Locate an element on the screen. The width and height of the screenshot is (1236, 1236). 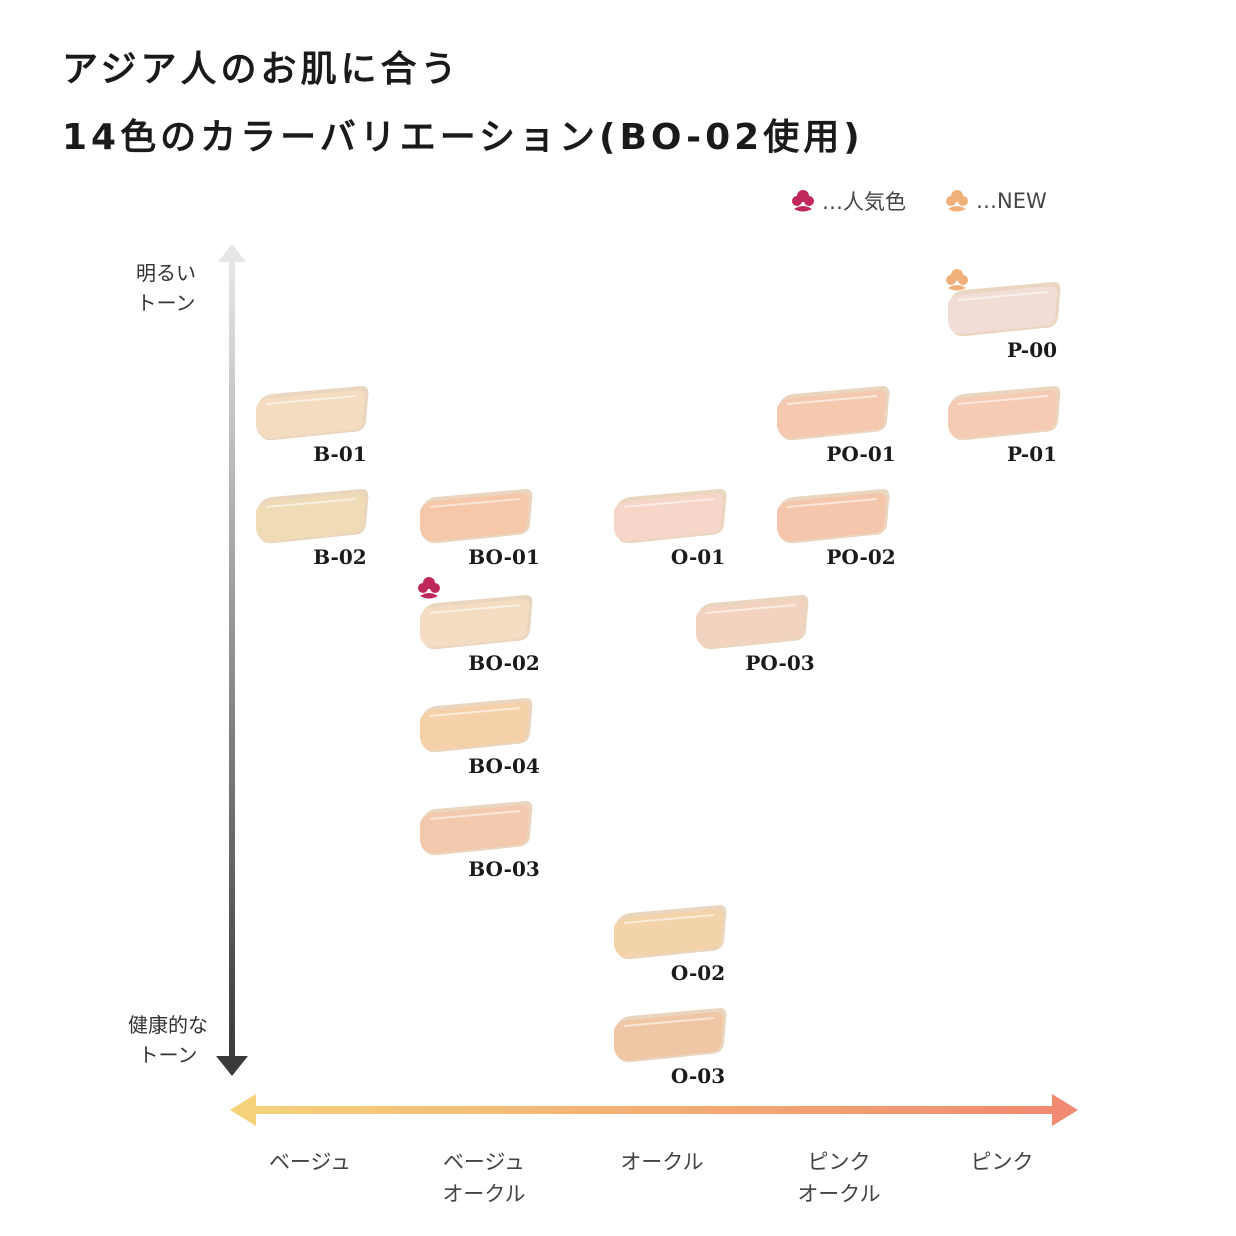
shade-code: BO-02 is located at coordinates (504, 663).